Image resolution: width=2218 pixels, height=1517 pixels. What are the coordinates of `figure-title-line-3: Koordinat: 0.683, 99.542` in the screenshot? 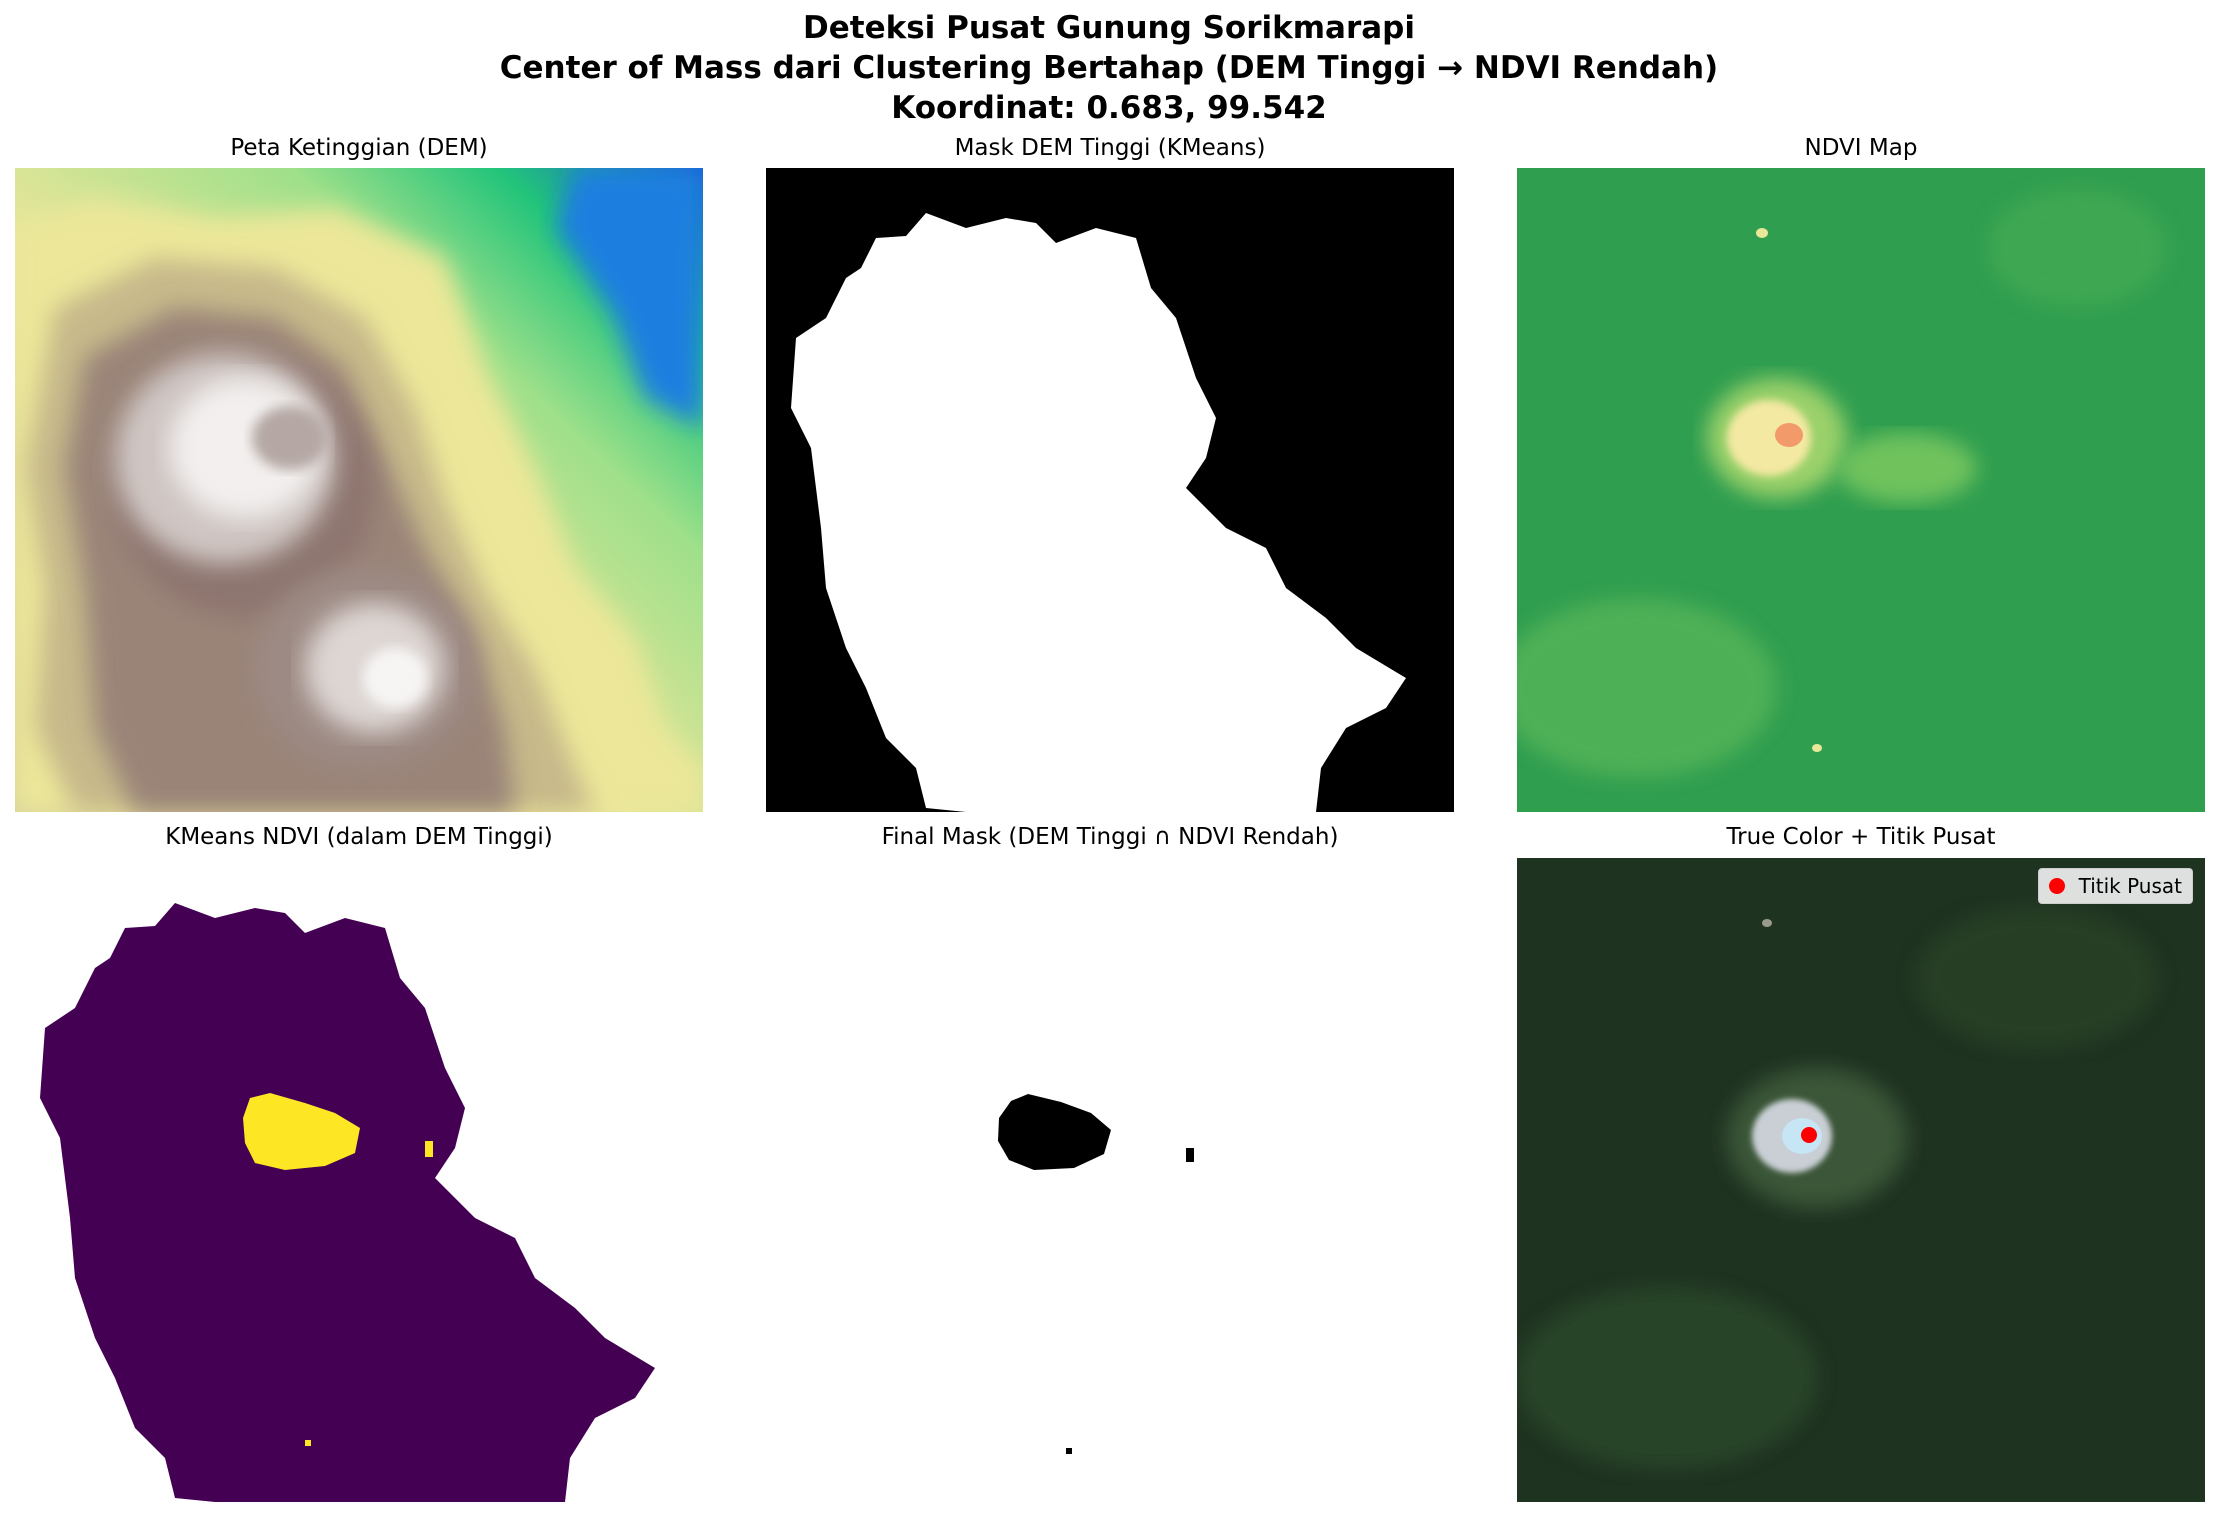 It's located at (1109, 108).